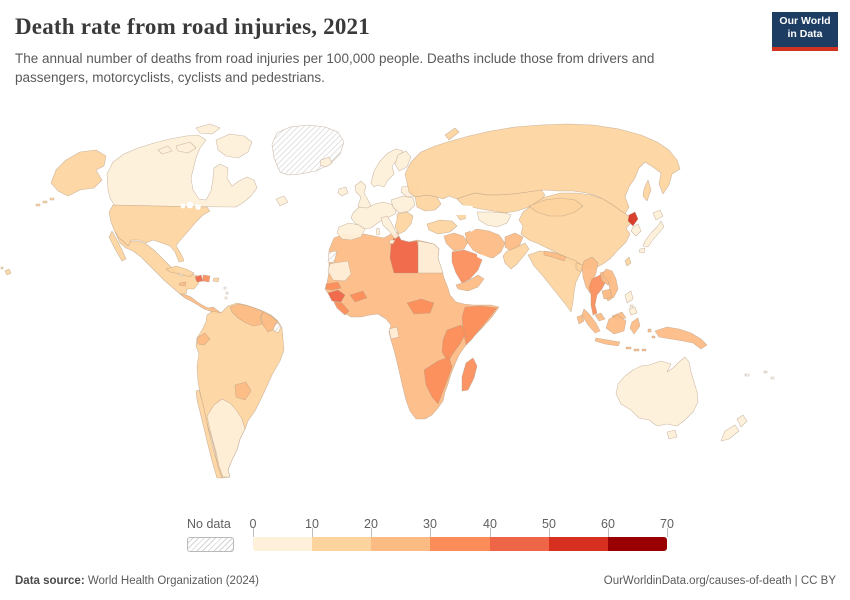  Describe the element at coordinates (805, 31) in the screenshot. I see `owid-logo: Our World in Data` at that location.